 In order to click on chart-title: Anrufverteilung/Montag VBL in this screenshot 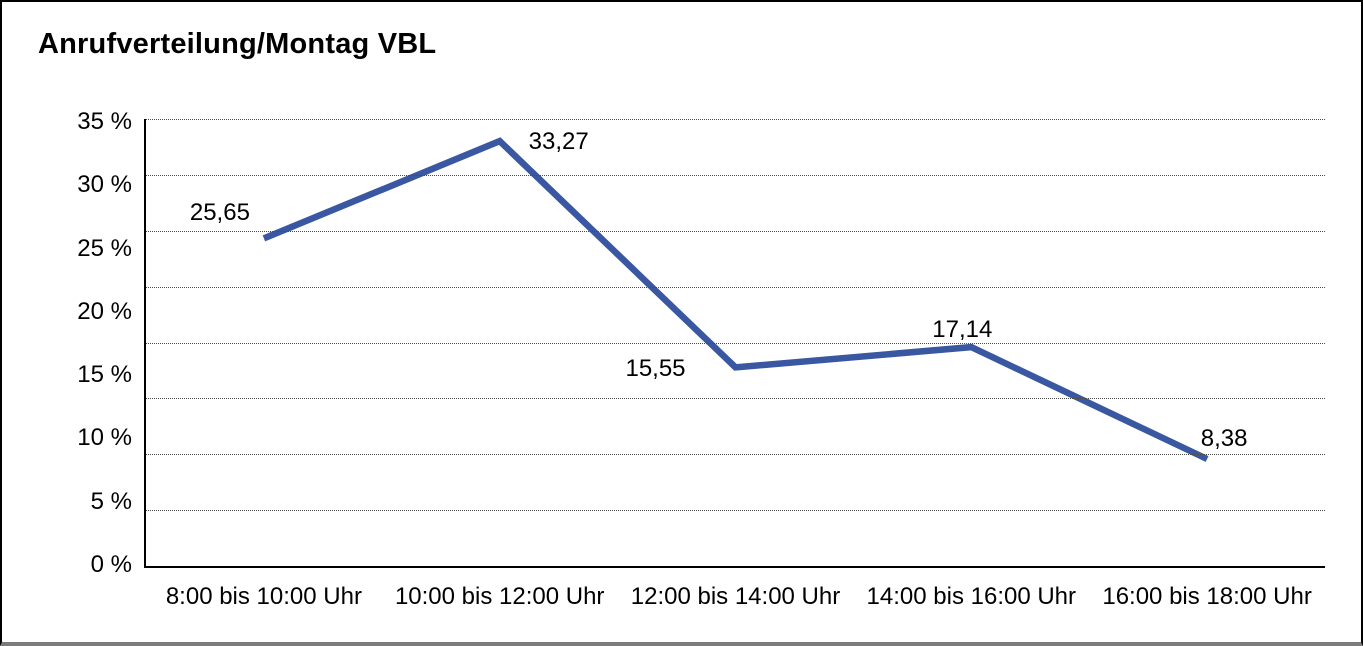, I will do `click(237, 44)`.